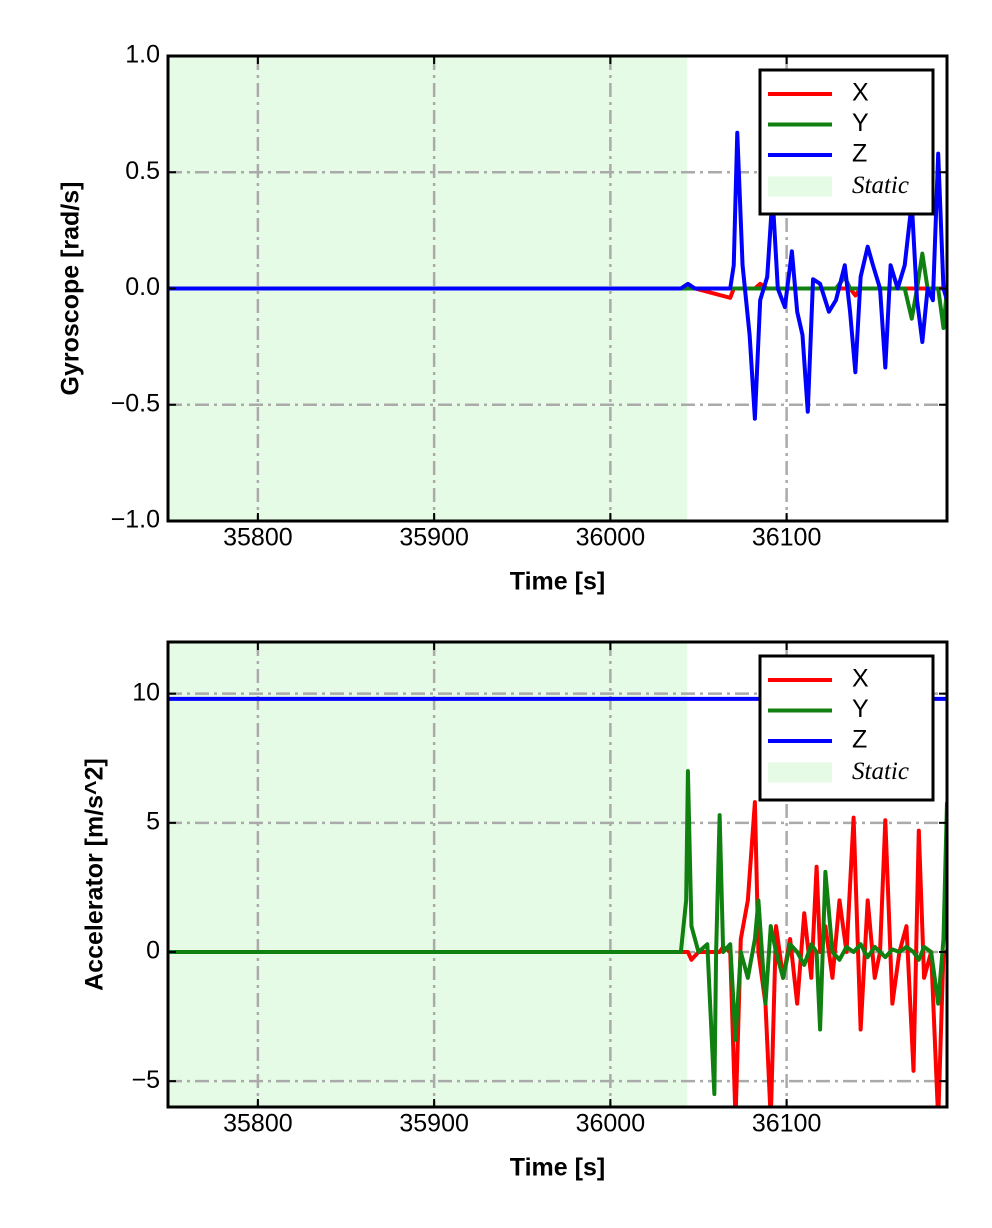 This screenshot has height=1228, width=992. What do you see at coordinates (146, 692) in the screenshot?
I see `y-tick-label: 10` at bounding box center [146, 692].